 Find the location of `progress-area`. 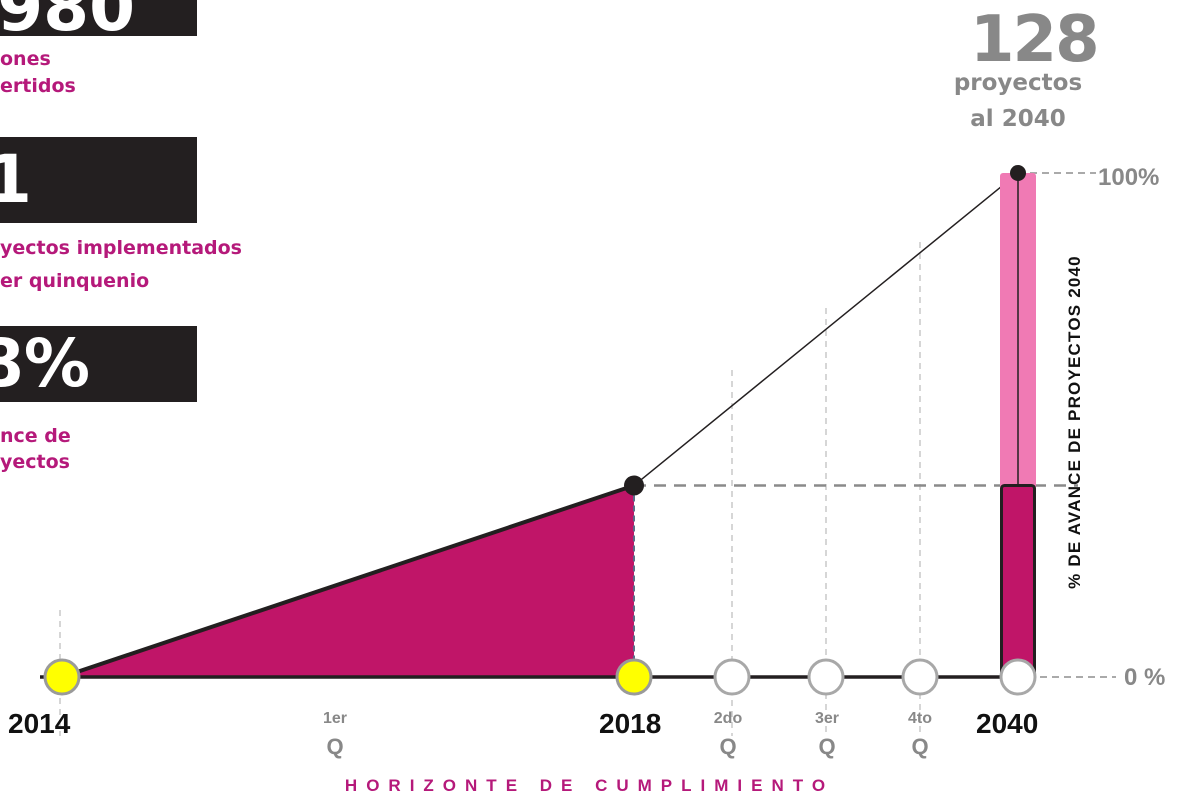

progress-area is located at coordinates (348, 581).